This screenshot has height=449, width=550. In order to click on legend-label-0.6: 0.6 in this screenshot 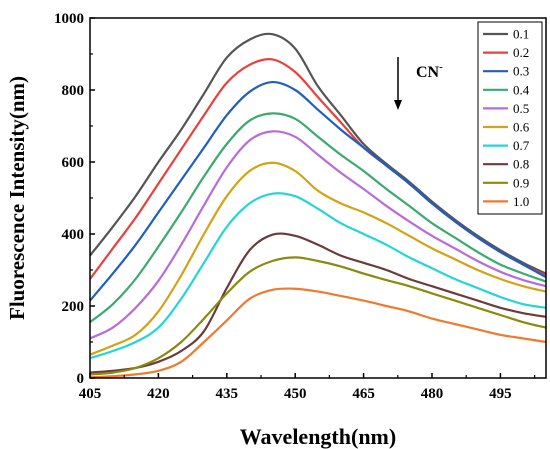, I will do `click(521, 127)`.